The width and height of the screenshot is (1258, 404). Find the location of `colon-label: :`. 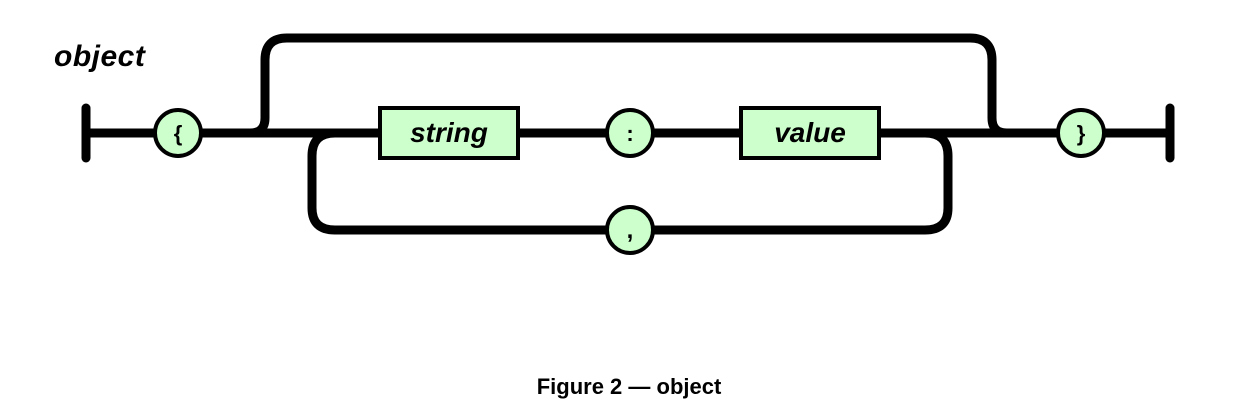

colon-label: : is located at coordinates (629, 133).